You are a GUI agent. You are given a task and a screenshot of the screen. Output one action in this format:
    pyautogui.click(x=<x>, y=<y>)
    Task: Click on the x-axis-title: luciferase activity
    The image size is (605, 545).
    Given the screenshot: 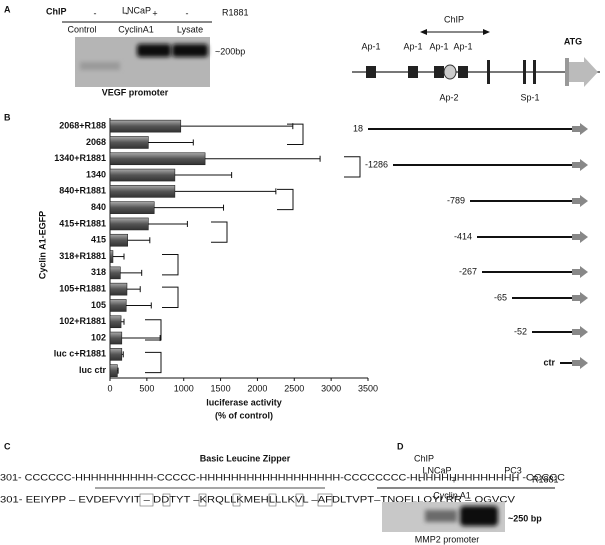 What is the action you would take?
    pyautogui.click(x=244, y=402)
    